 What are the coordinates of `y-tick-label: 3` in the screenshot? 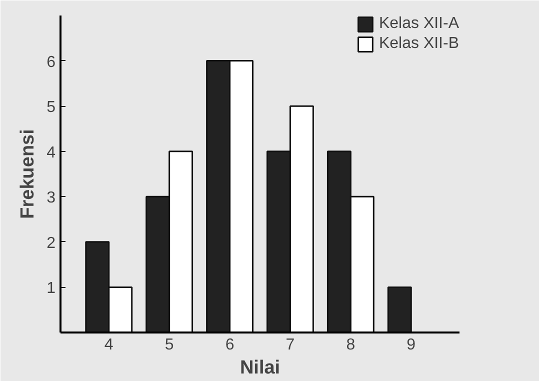 It's located at (51, 198).